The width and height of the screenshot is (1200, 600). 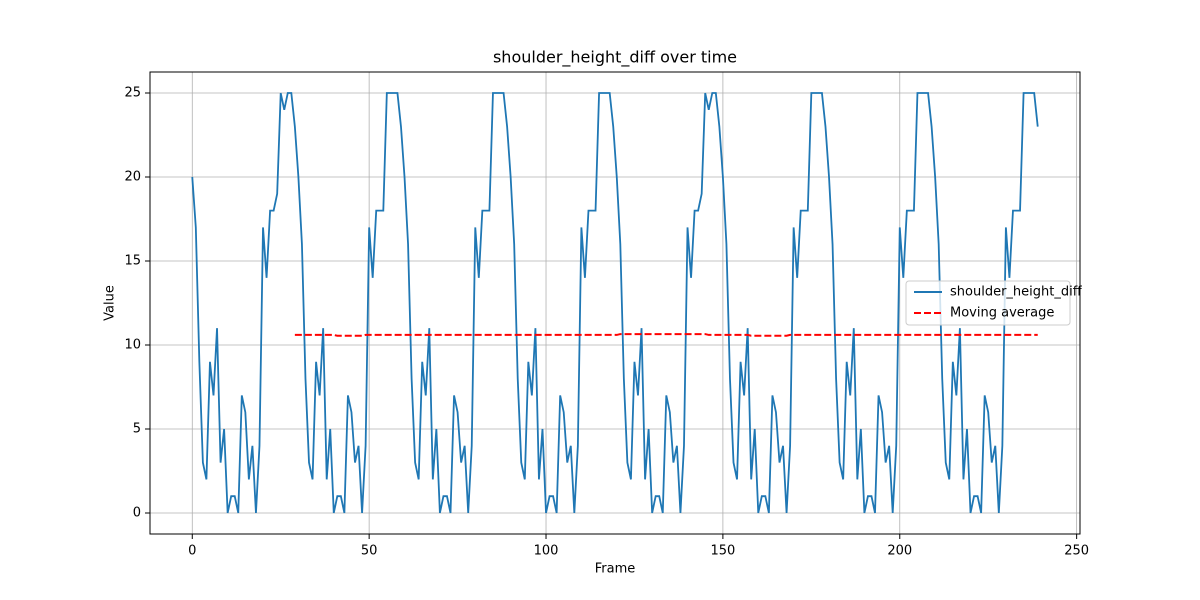 What do you see at coordinates (722, 551) in the screenshot?
I see `x-tick-label: 150` at bounding box center [722, 551].